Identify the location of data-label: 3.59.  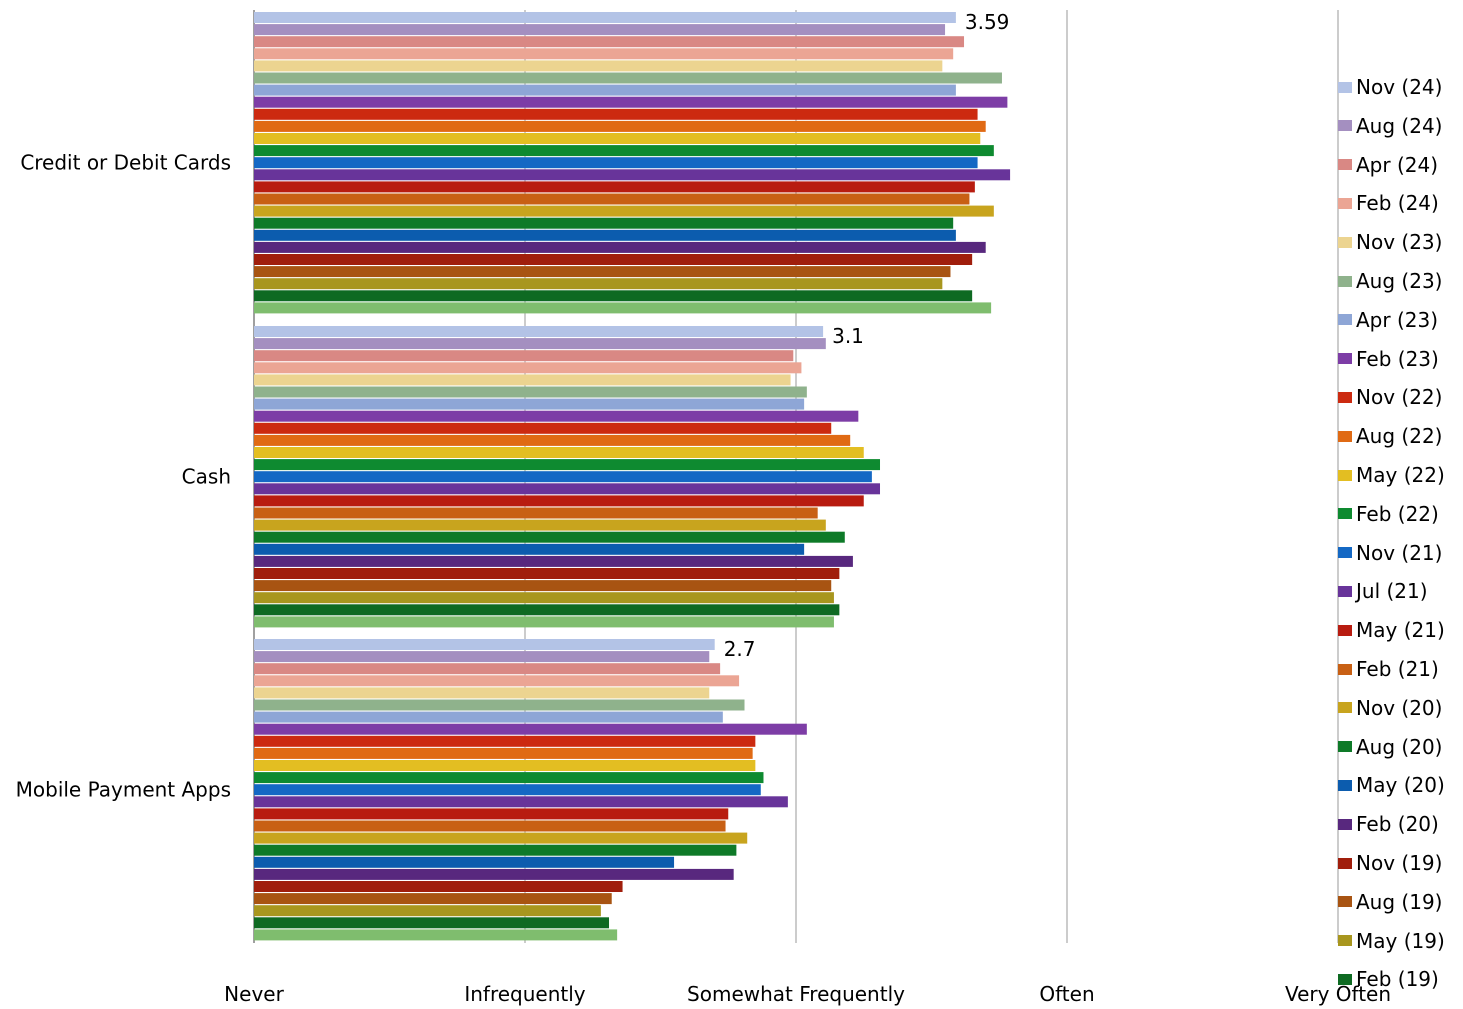
(987, 22).